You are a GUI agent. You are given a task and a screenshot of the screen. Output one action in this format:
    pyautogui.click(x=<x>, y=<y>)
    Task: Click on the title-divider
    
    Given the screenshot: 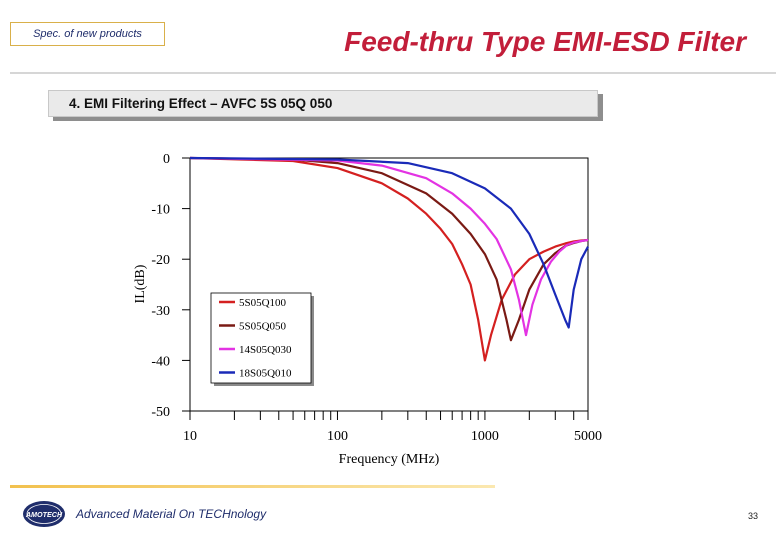 What is the action you would take?
    pyautogui.click(x=393, y=73)
    